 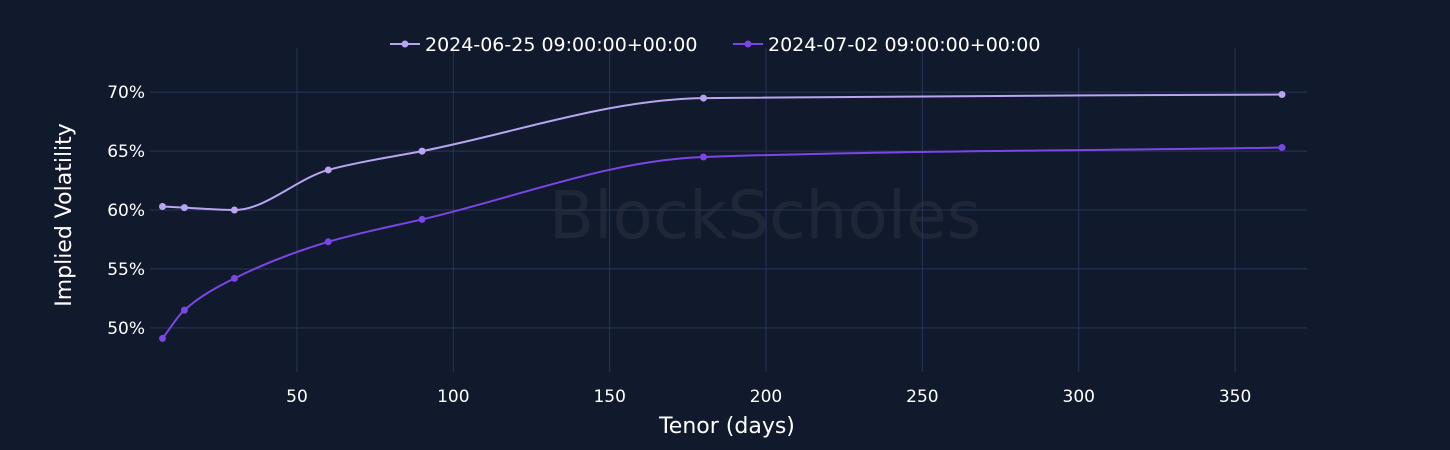 What do you see at coordinates (765, 215) in the screenshot?
I see `watermark-text: BlockScholes` at bounding box center [765, 215].